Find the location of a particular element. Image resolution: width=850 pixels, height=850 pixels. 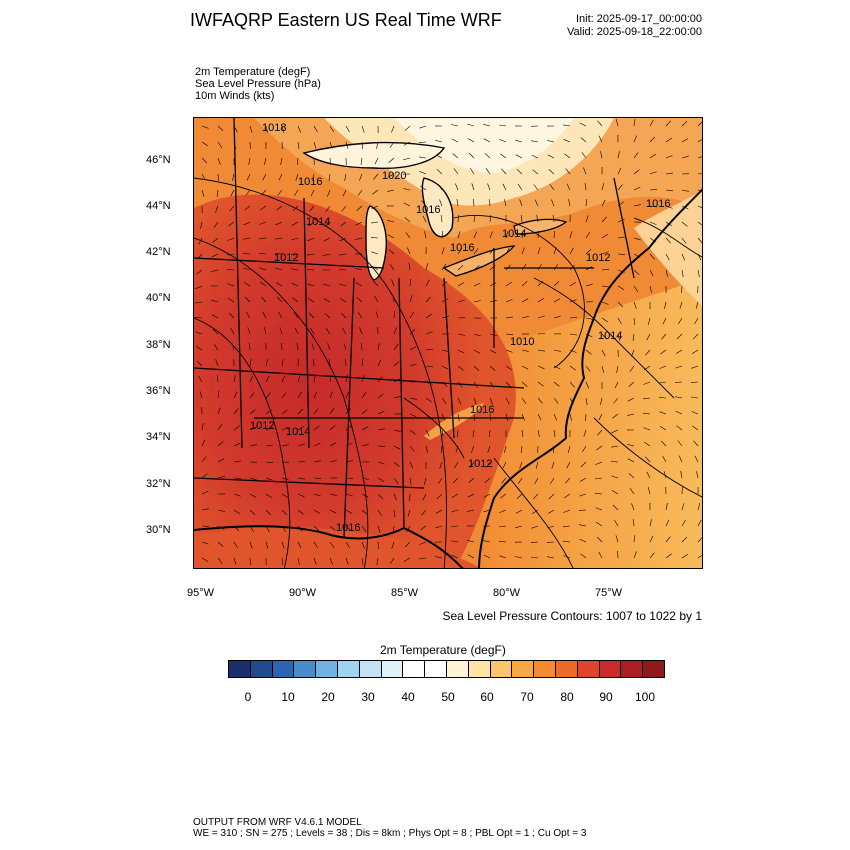

colorbar-tick: 30 is located at coordinates (368, 697).